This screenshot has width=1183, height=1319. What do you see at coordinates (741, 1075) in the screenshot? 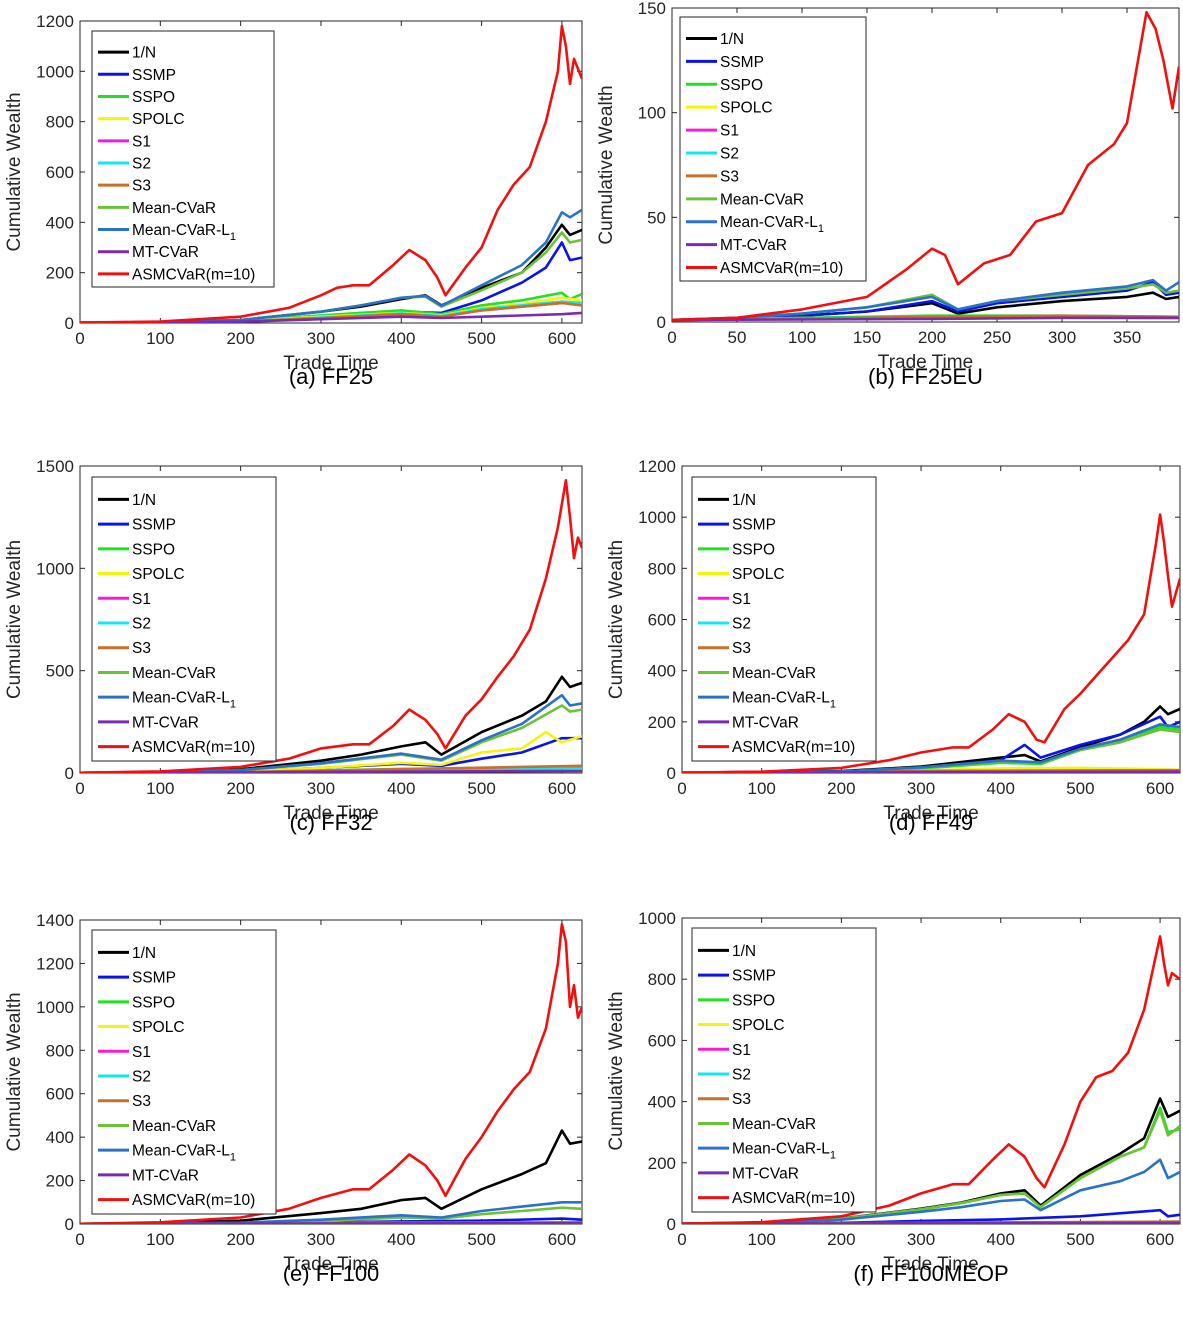
I see `legend-label-s2: S2` at bounding box center [741, 1075].